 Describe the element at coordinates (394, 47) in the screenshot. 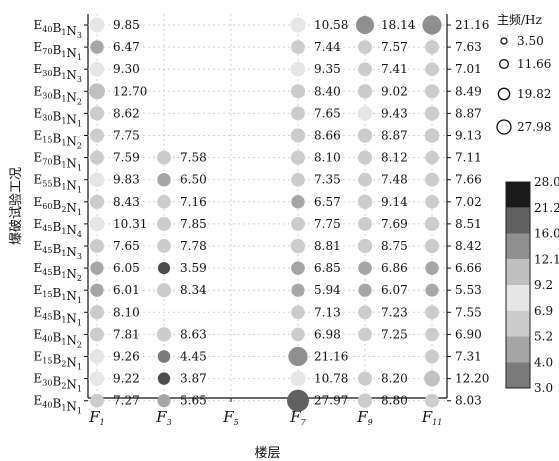

I see `bubble-value-label: 7.57` at that location.